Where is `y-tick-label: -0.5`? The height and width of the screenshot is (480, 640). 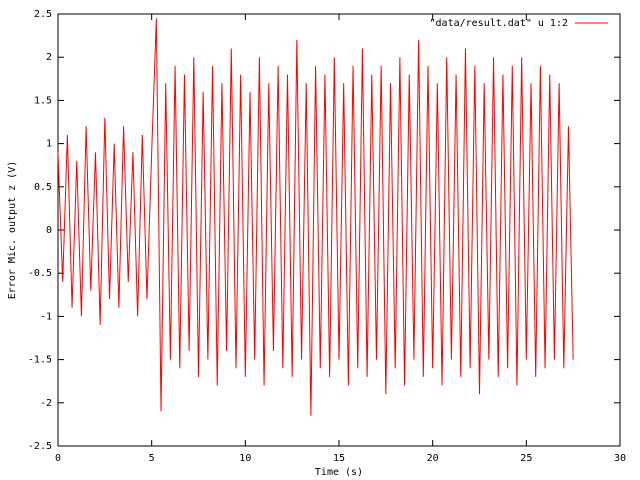
y-tick-label: -0.5 is located at coordinates (40, 273).